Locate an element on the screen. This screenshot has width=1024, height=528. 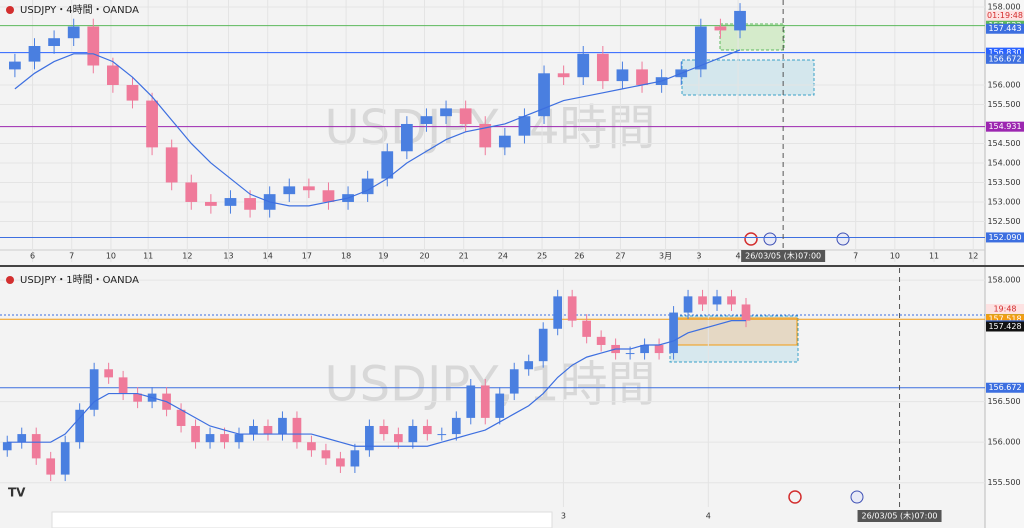
x-tick-label: 17 is located at coordinates (307, 256).